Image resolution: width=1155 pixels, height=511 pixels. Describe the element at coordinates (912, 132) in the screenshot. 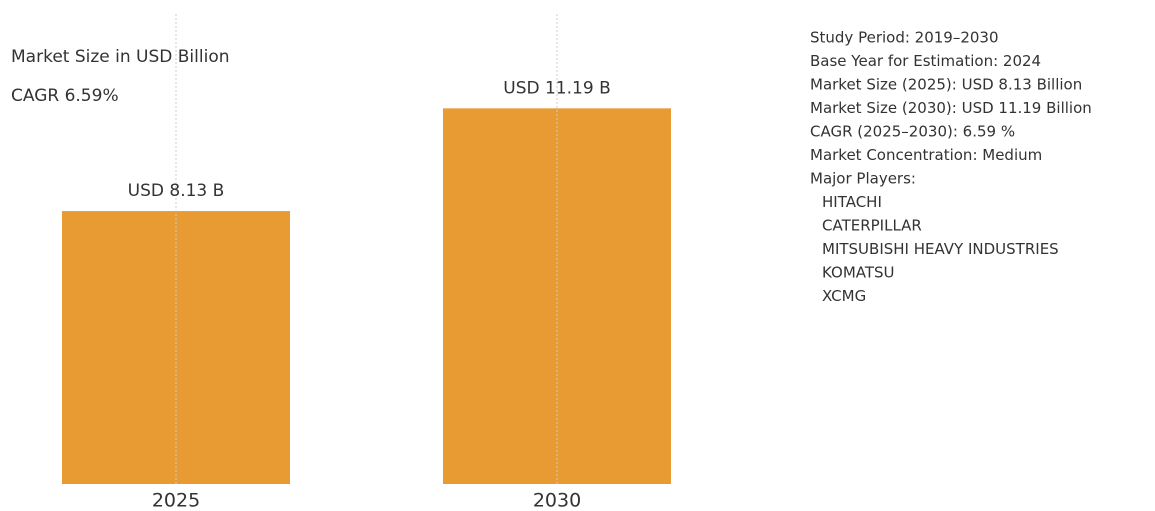

I see `info-line: CAGR (2025–2030): 6.59 %` at that location.